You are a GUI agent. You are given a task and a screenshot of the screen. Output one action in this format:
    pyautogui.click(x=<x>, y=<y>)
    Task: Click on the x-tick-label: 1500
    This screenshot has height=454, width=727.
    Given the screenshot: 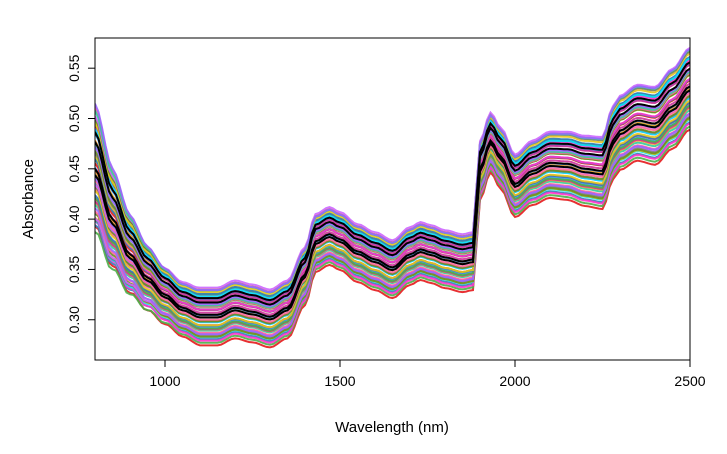 What is the action you would take?
    pyautogui.click(x=339, y=381)
    